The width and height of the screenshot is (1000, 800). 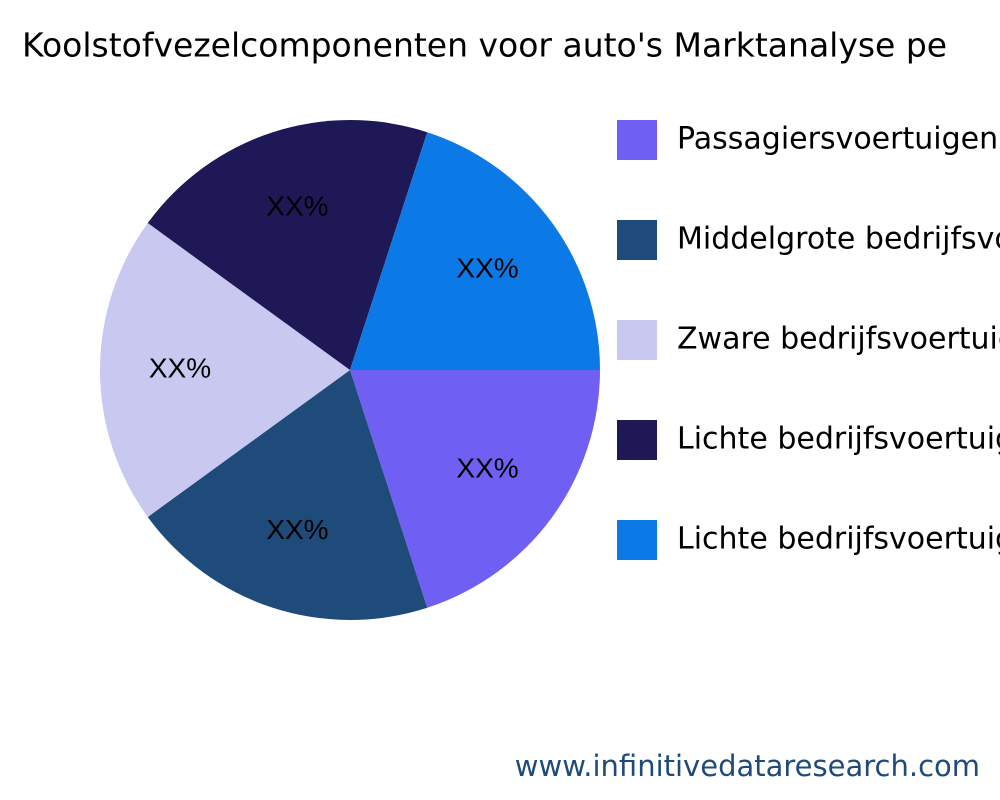 I want to click on legend-label: Passagiersvoertuigen, so click(x=837, y=139).